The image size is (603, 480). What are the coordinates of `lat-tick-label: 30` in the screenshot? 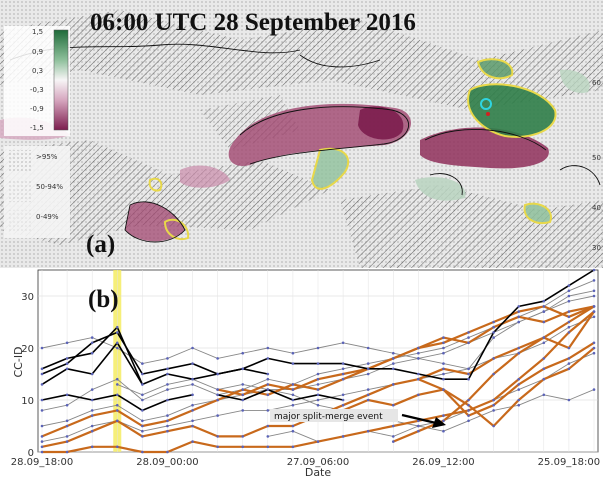 It's located at (596, 248).